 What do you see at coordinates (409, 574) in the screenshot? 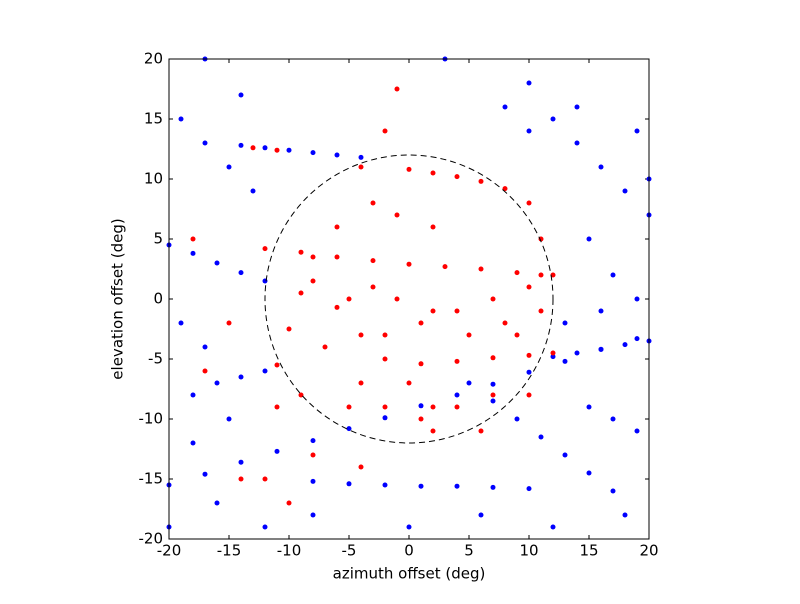
I see `x-axis-label: azimuth offset (deg)` at bounding box center [409, 574].